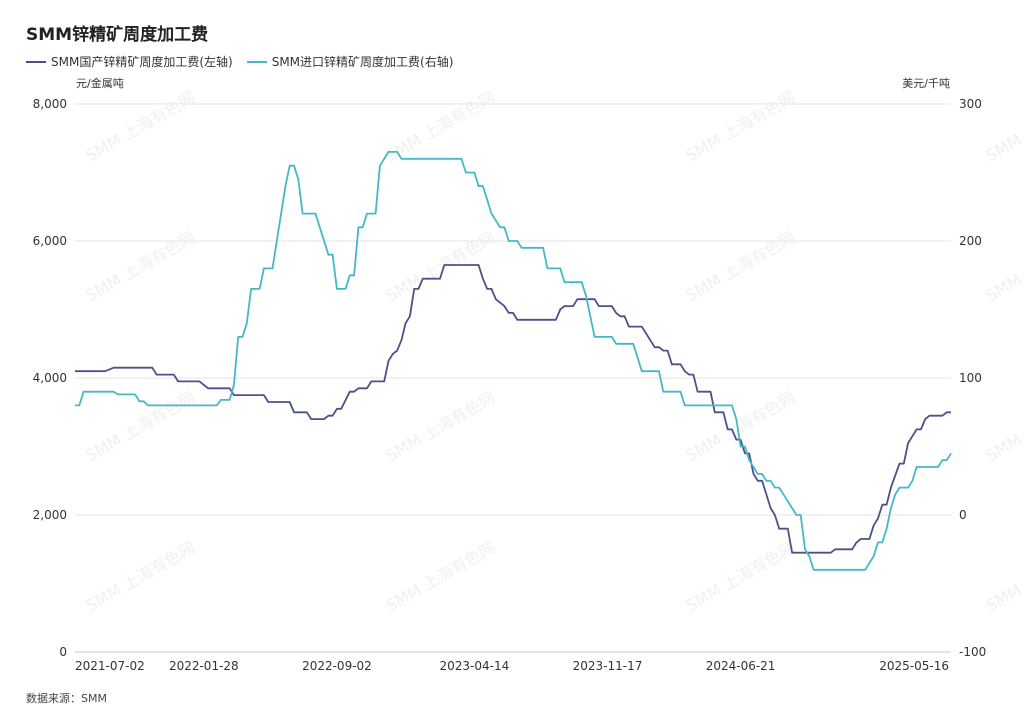 This screenshot has width=1024, height=722. I want to click on legend: SMM国产锌精矿周度加工费(左轴) SMM进口锌精矿周度加工费(右轴), so click(239, 61).